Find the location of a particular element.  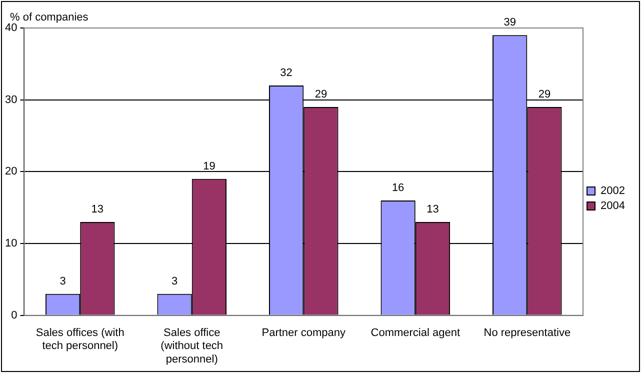

y-tick-label: 0 is located at coordinates (14, 315).